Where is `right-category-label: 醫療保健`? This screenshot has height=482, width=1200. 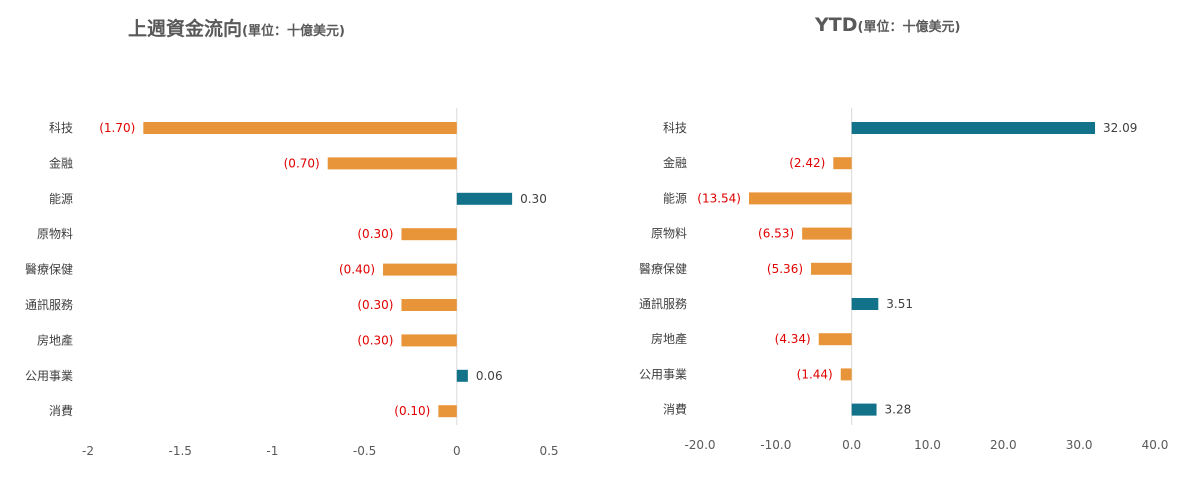
right-category-label: 醫療保健 is located at coordinates (663, 269).